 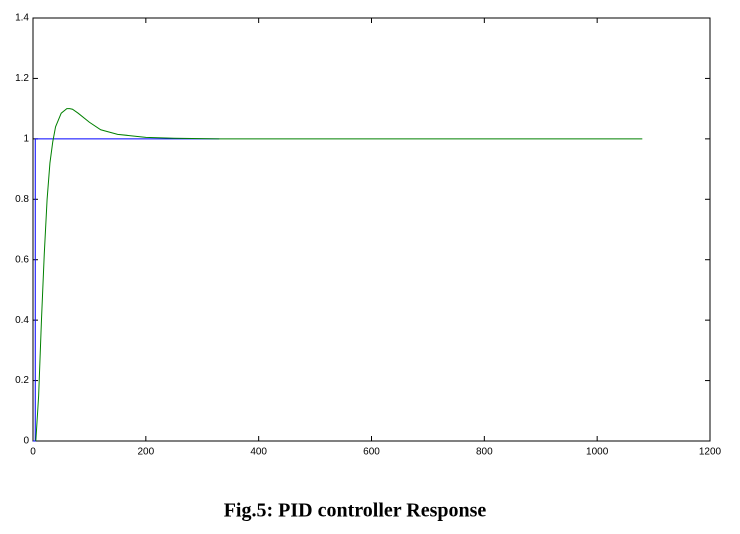 I want to click on y-tick-label: 1.4, so click(x=22, y=18).